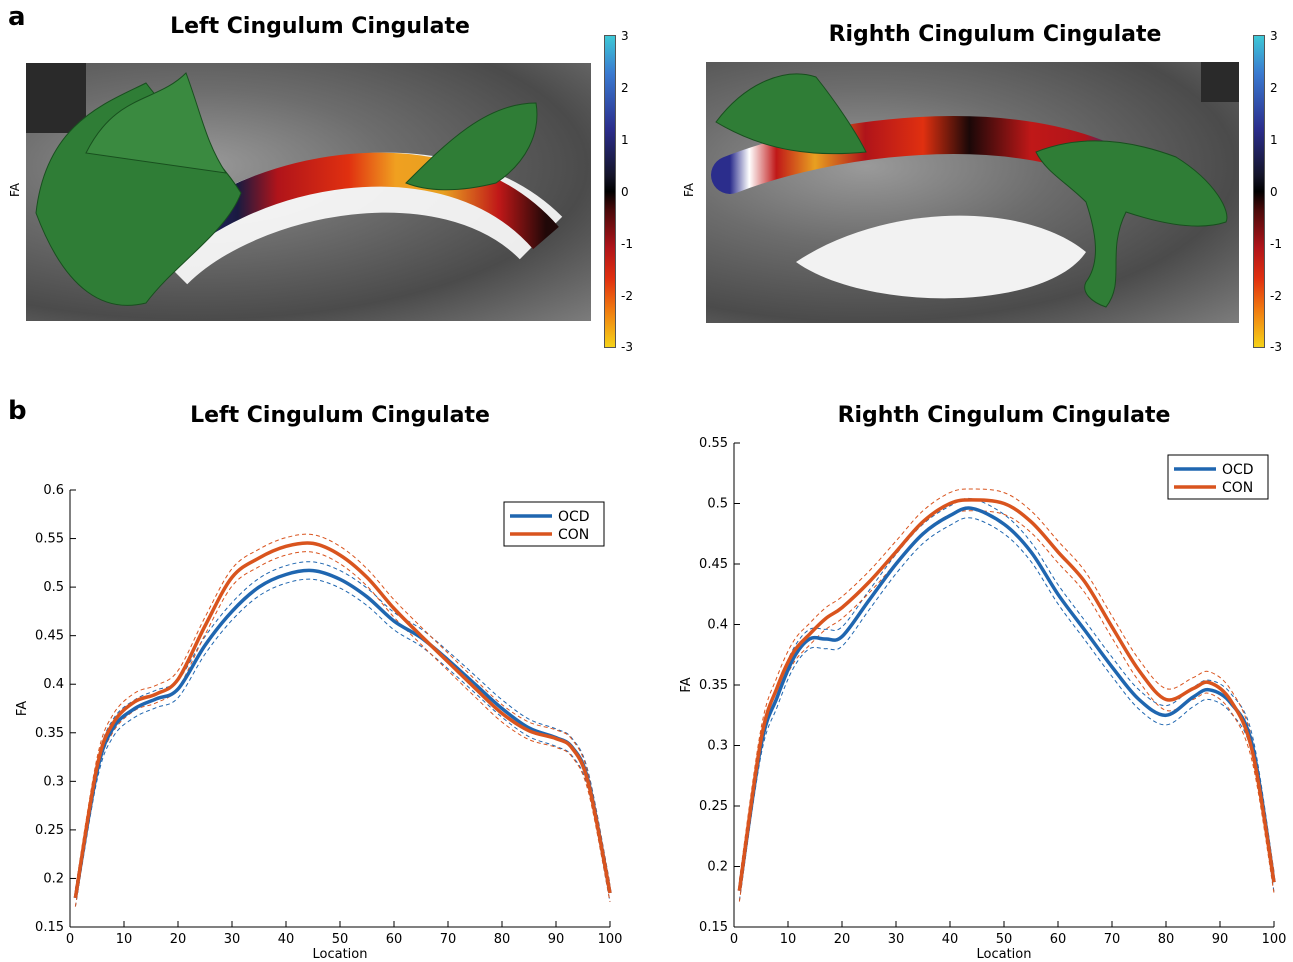  Describe the element at coordinates (17, 411) in the screenshot. I see `panel-label-b: b` at that location.